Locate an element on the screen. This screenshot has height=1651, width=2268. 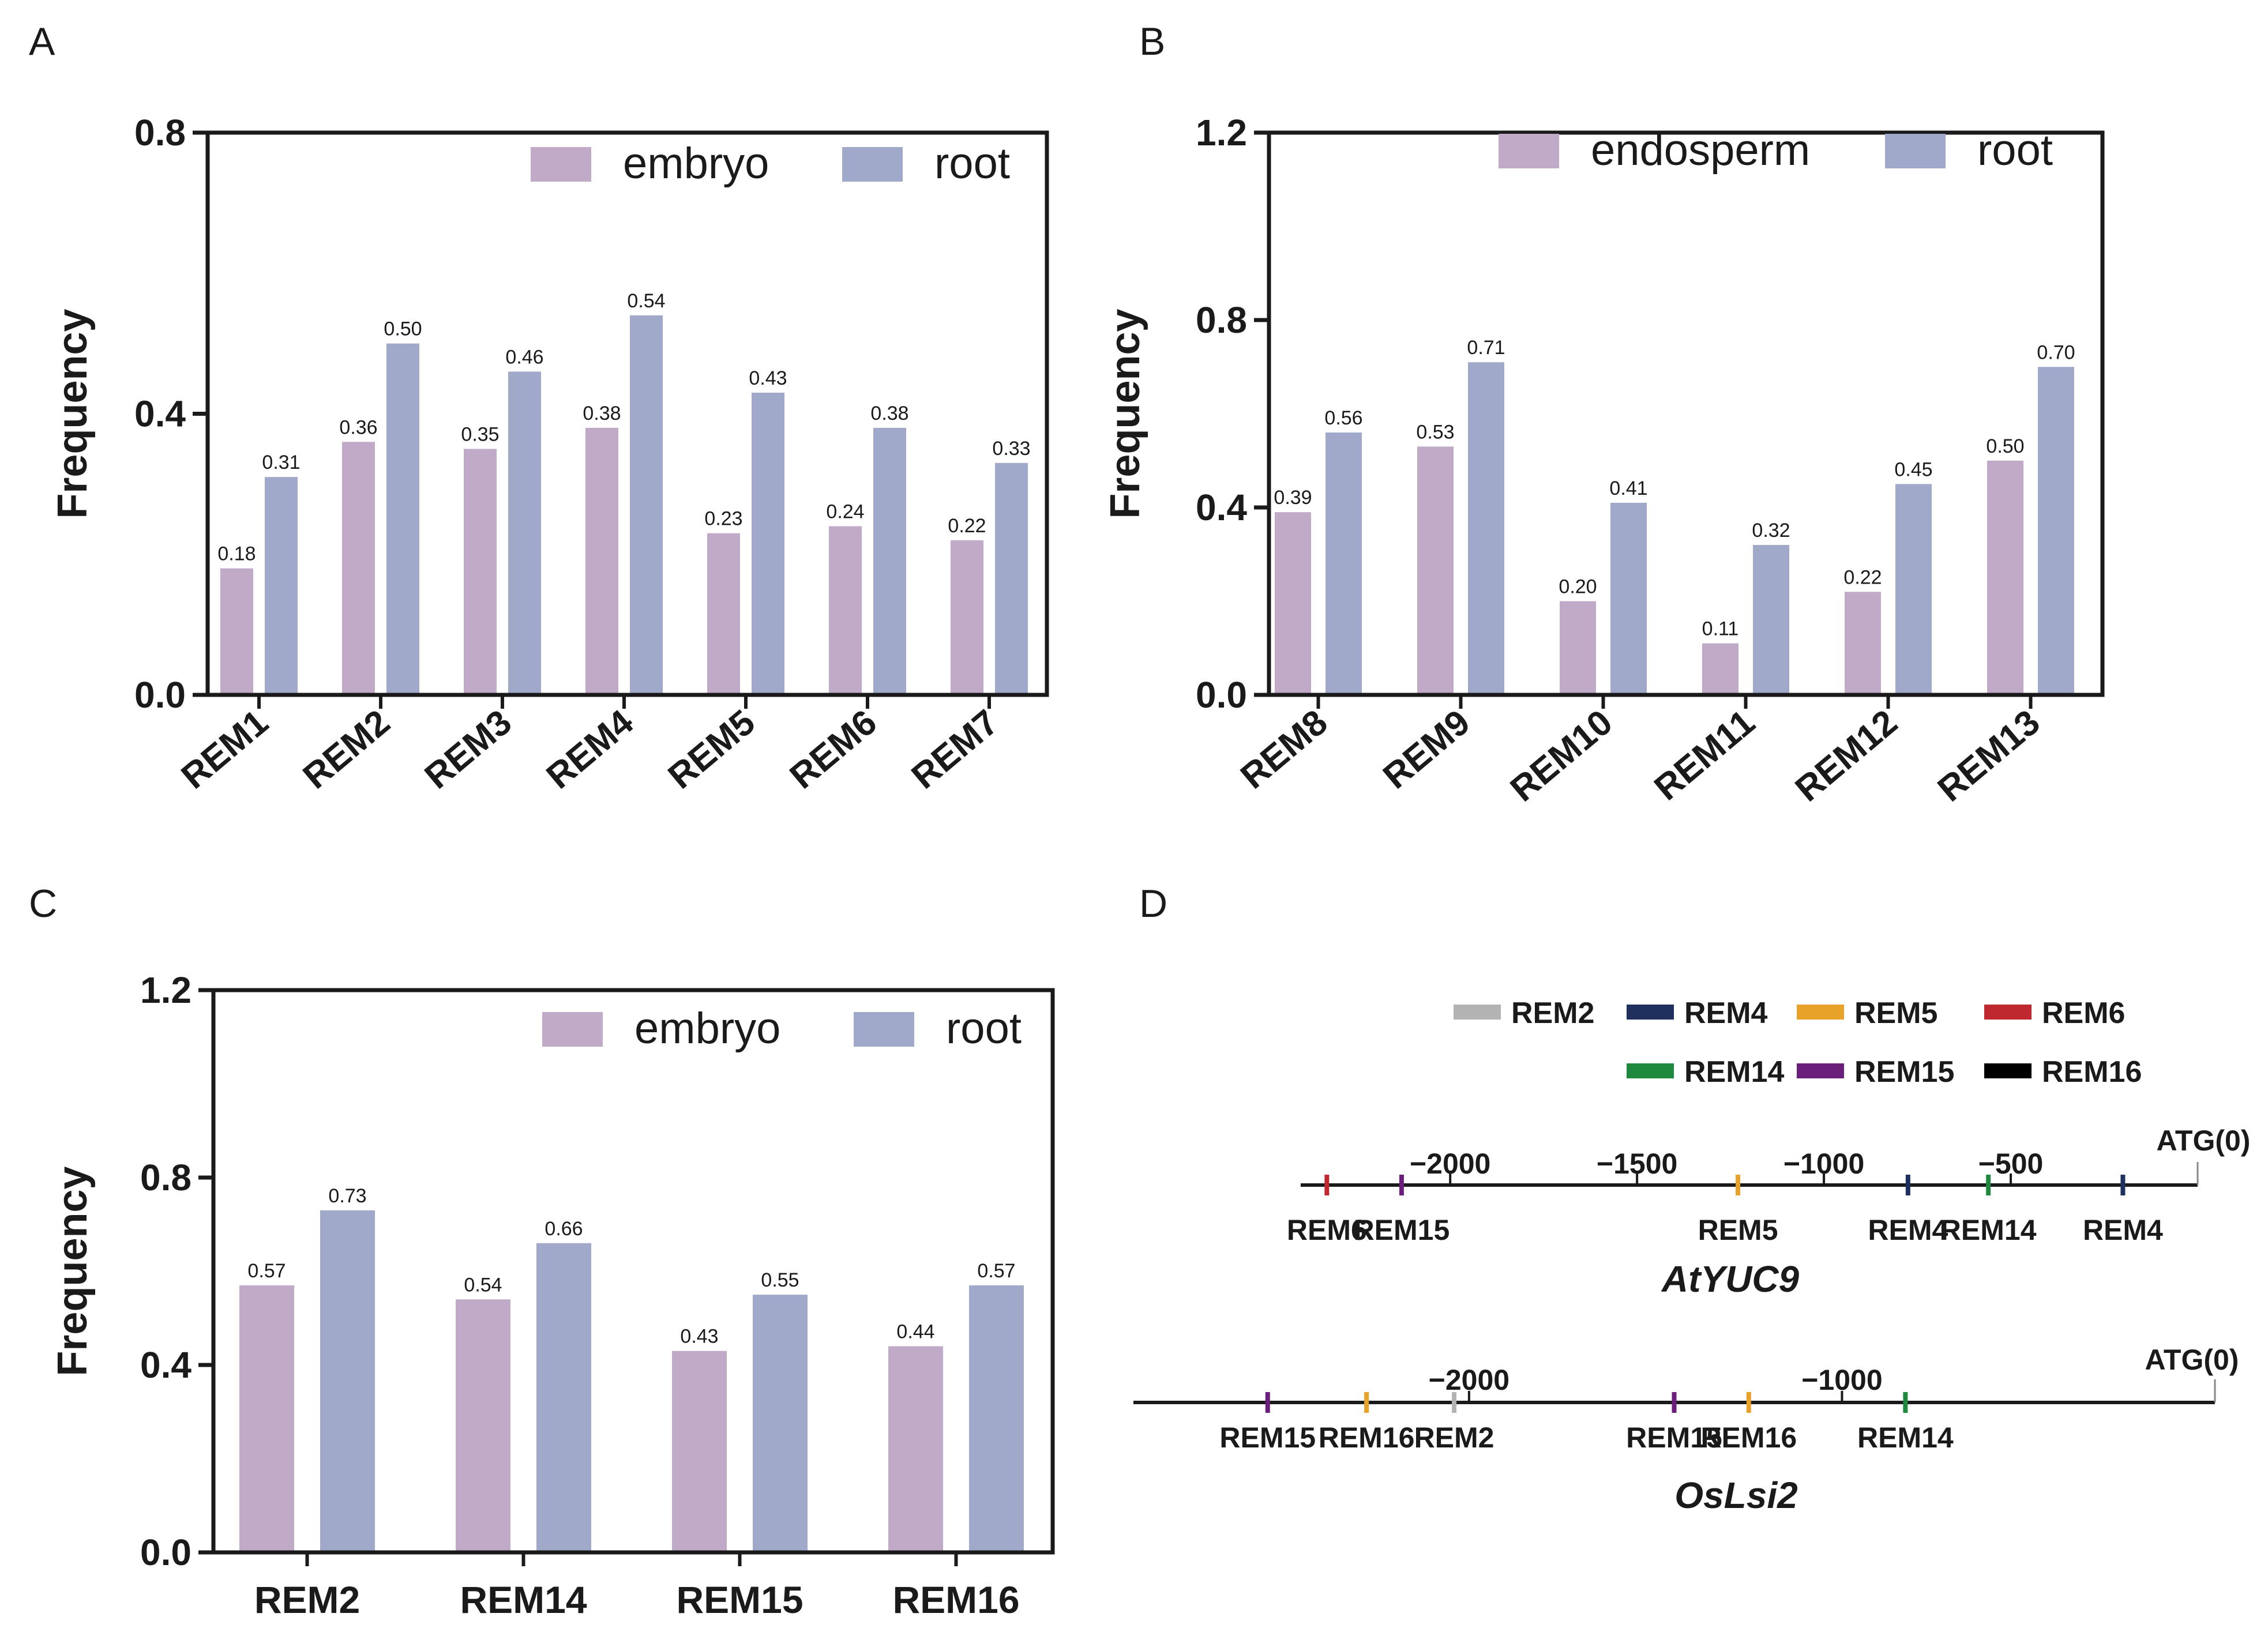
data-label: 0.71 is located at coordinates (1486, 348).